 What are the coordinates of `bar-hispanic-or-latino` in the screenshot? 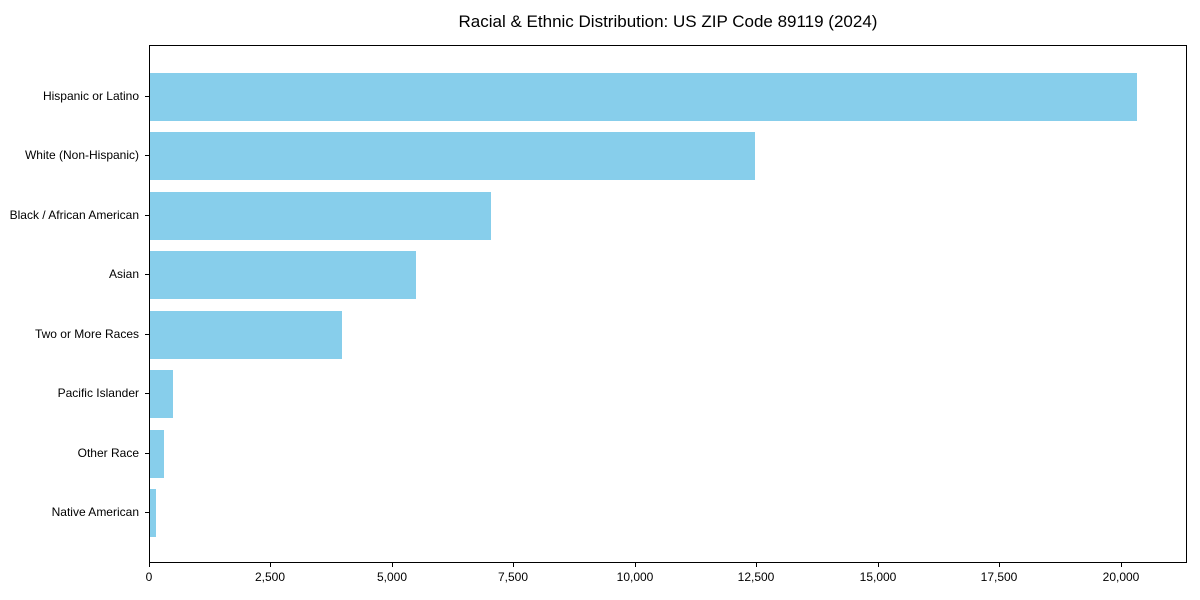 It's located at (643, 97).